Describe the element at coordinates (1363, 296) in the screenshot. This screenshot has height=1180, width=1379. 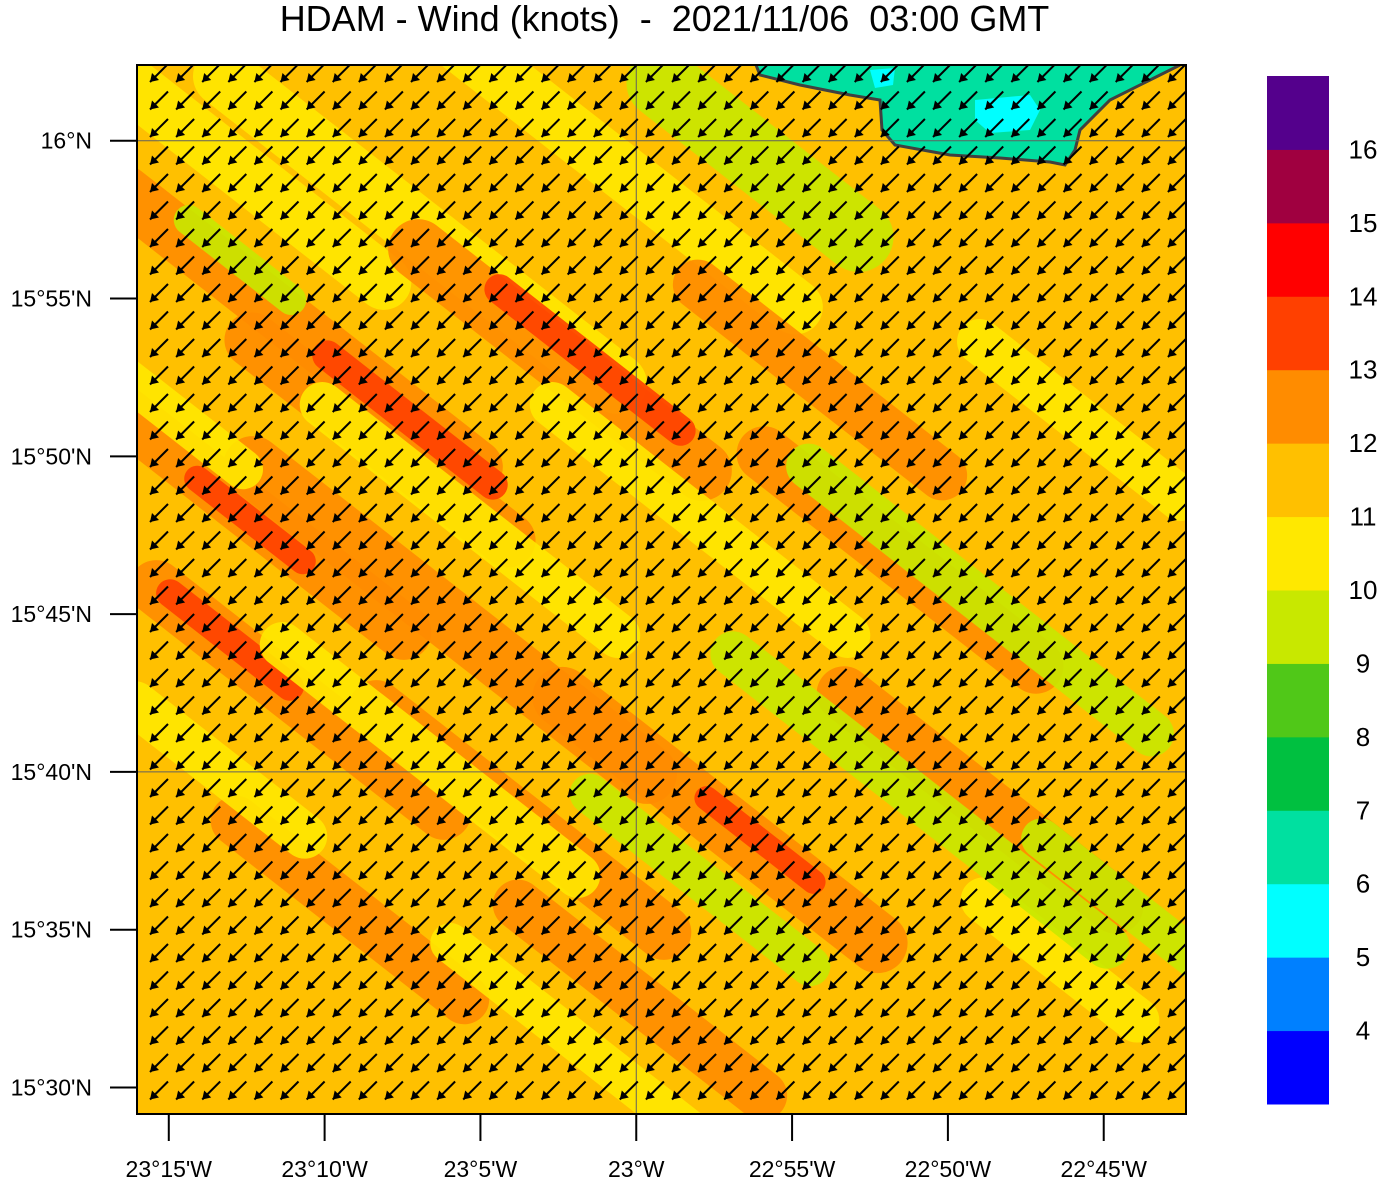
I see `colorbar-label: 14` at that location.